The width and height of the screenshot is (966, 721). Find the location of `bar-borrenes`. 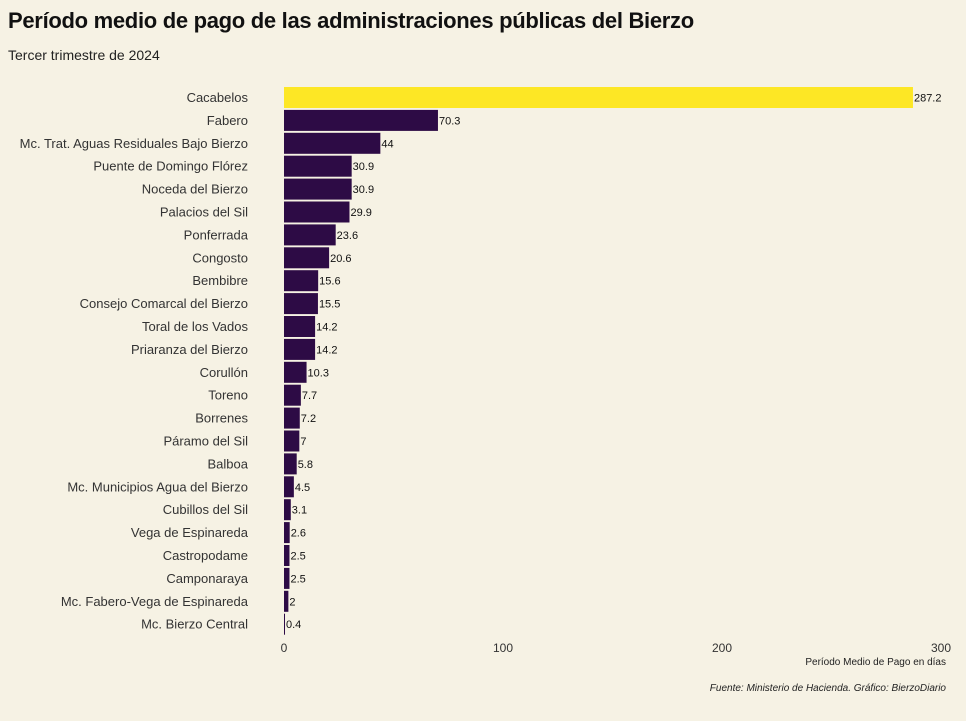

bar-borrenes is located at coordinates (292, 418).